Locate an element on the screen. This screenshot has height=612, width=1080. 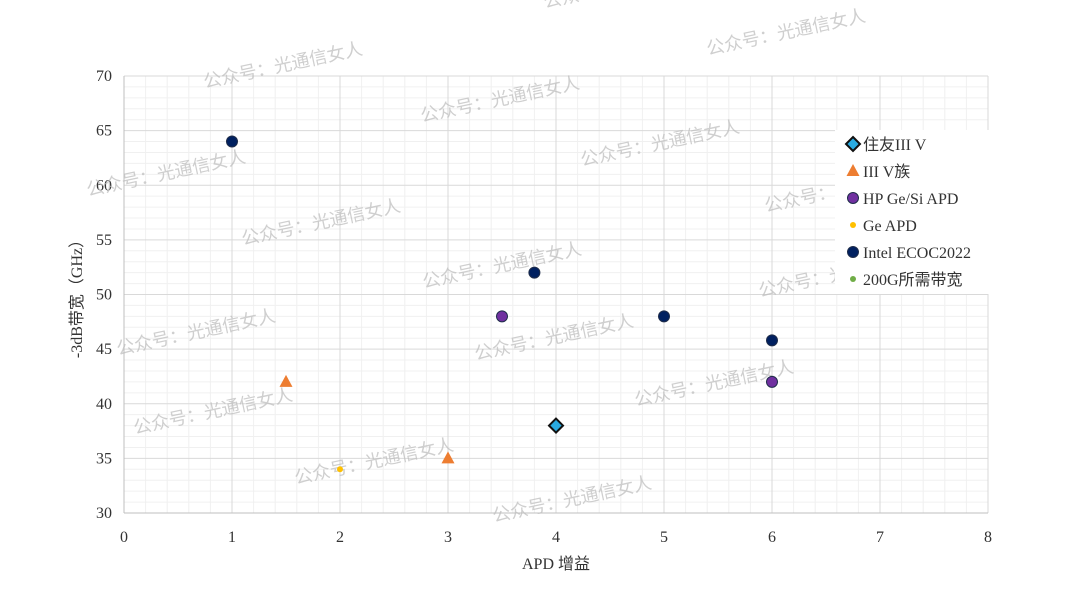
y-tick-label: 35 is located at coordinates (104, 458).